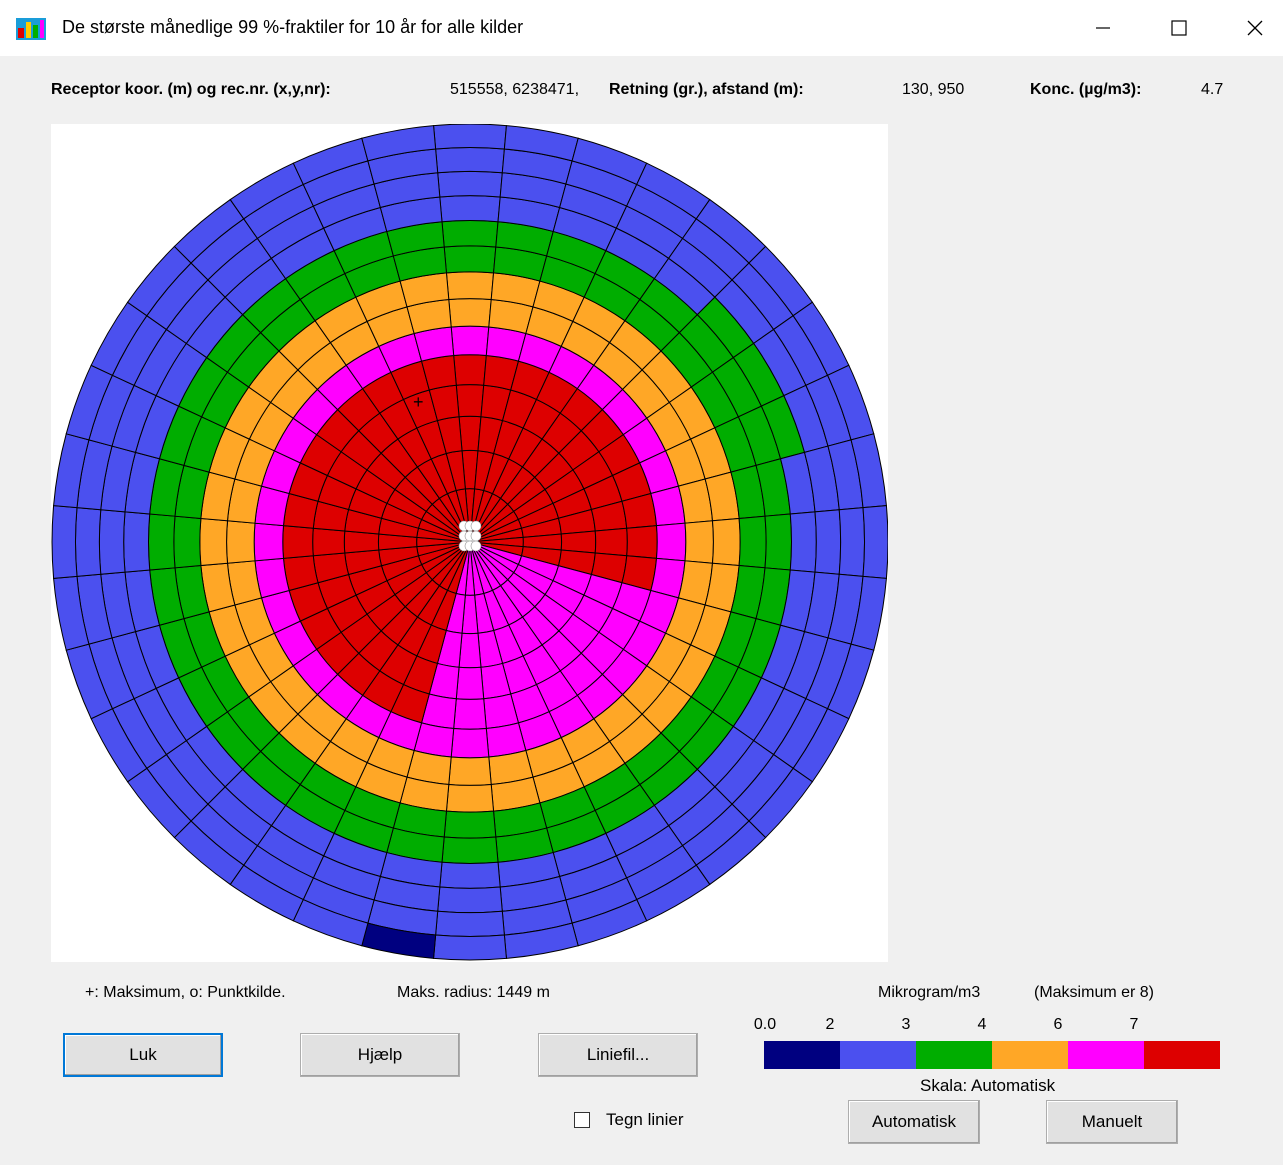 This screenshot has height=1165, width=1283. What do you see at coordinates (641, 28) in the screenshot?
I see `title-bar` at bounding box center [641, 28].